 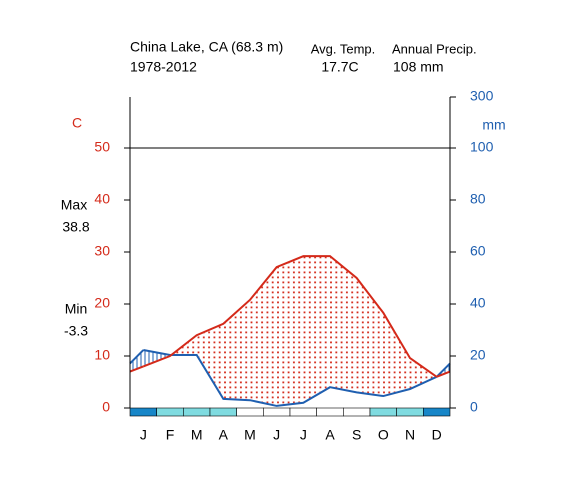 What do you see at coordinates (474, 407) in the screenshot?
I see `y2-tick-label: 0` at bounding box center [474, 407].